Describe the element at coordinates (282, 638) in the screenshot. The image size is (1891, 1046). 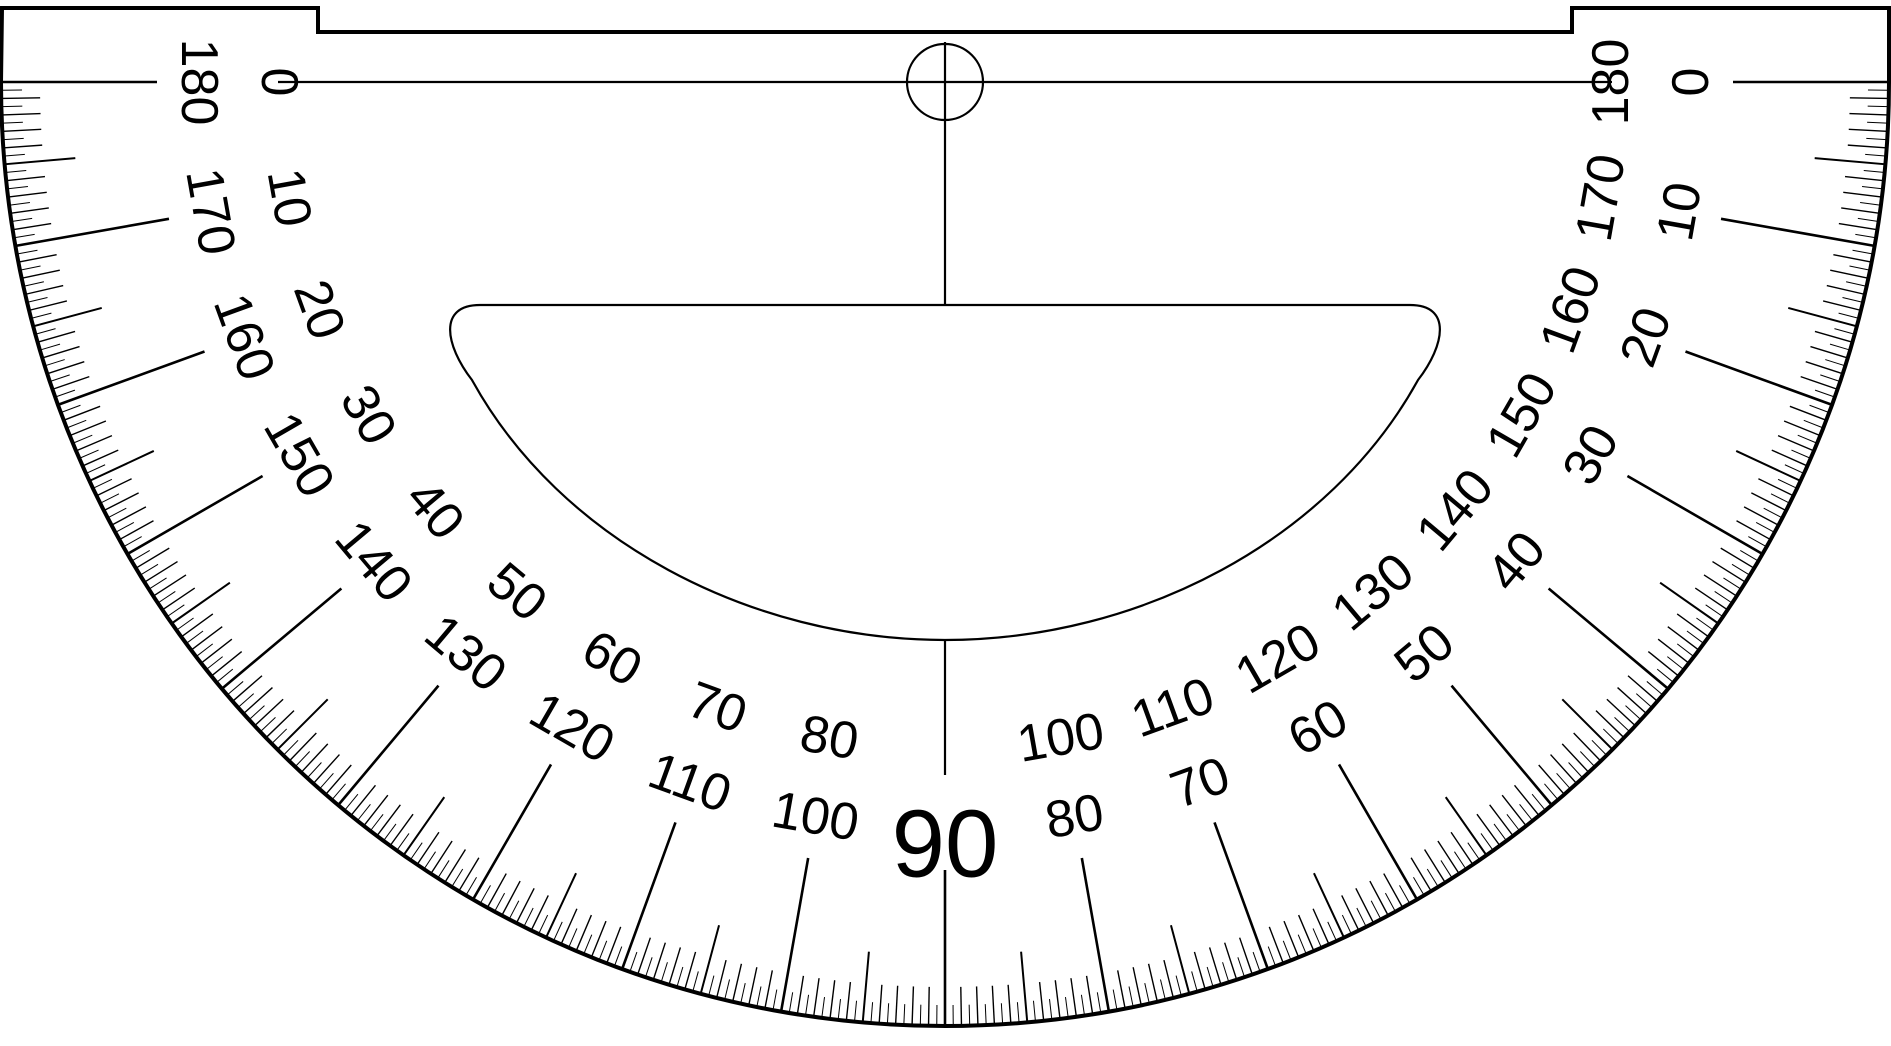
I see `tick-140-deg` at that location.